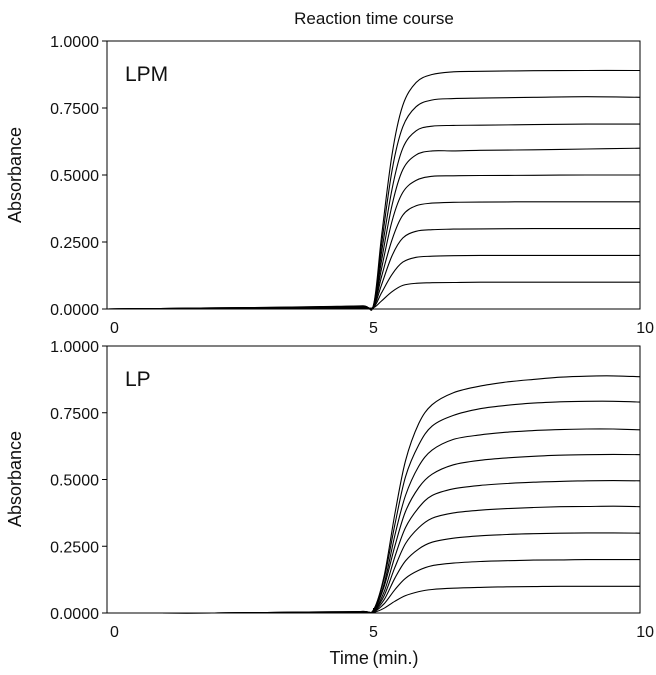  What do you see at coordinates (15, 479) in the screenshot?
I see `y-axis-label-bottom: Absorbance` at bounding box center [15, 479].